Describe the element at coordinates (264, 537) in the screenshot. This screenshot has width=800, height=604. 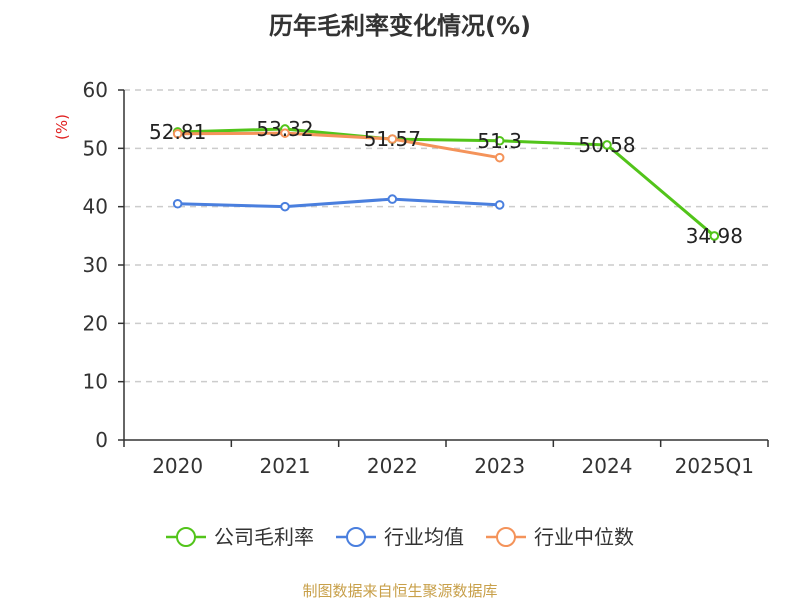
I see `legend-label: 公司毛利率` at that location.